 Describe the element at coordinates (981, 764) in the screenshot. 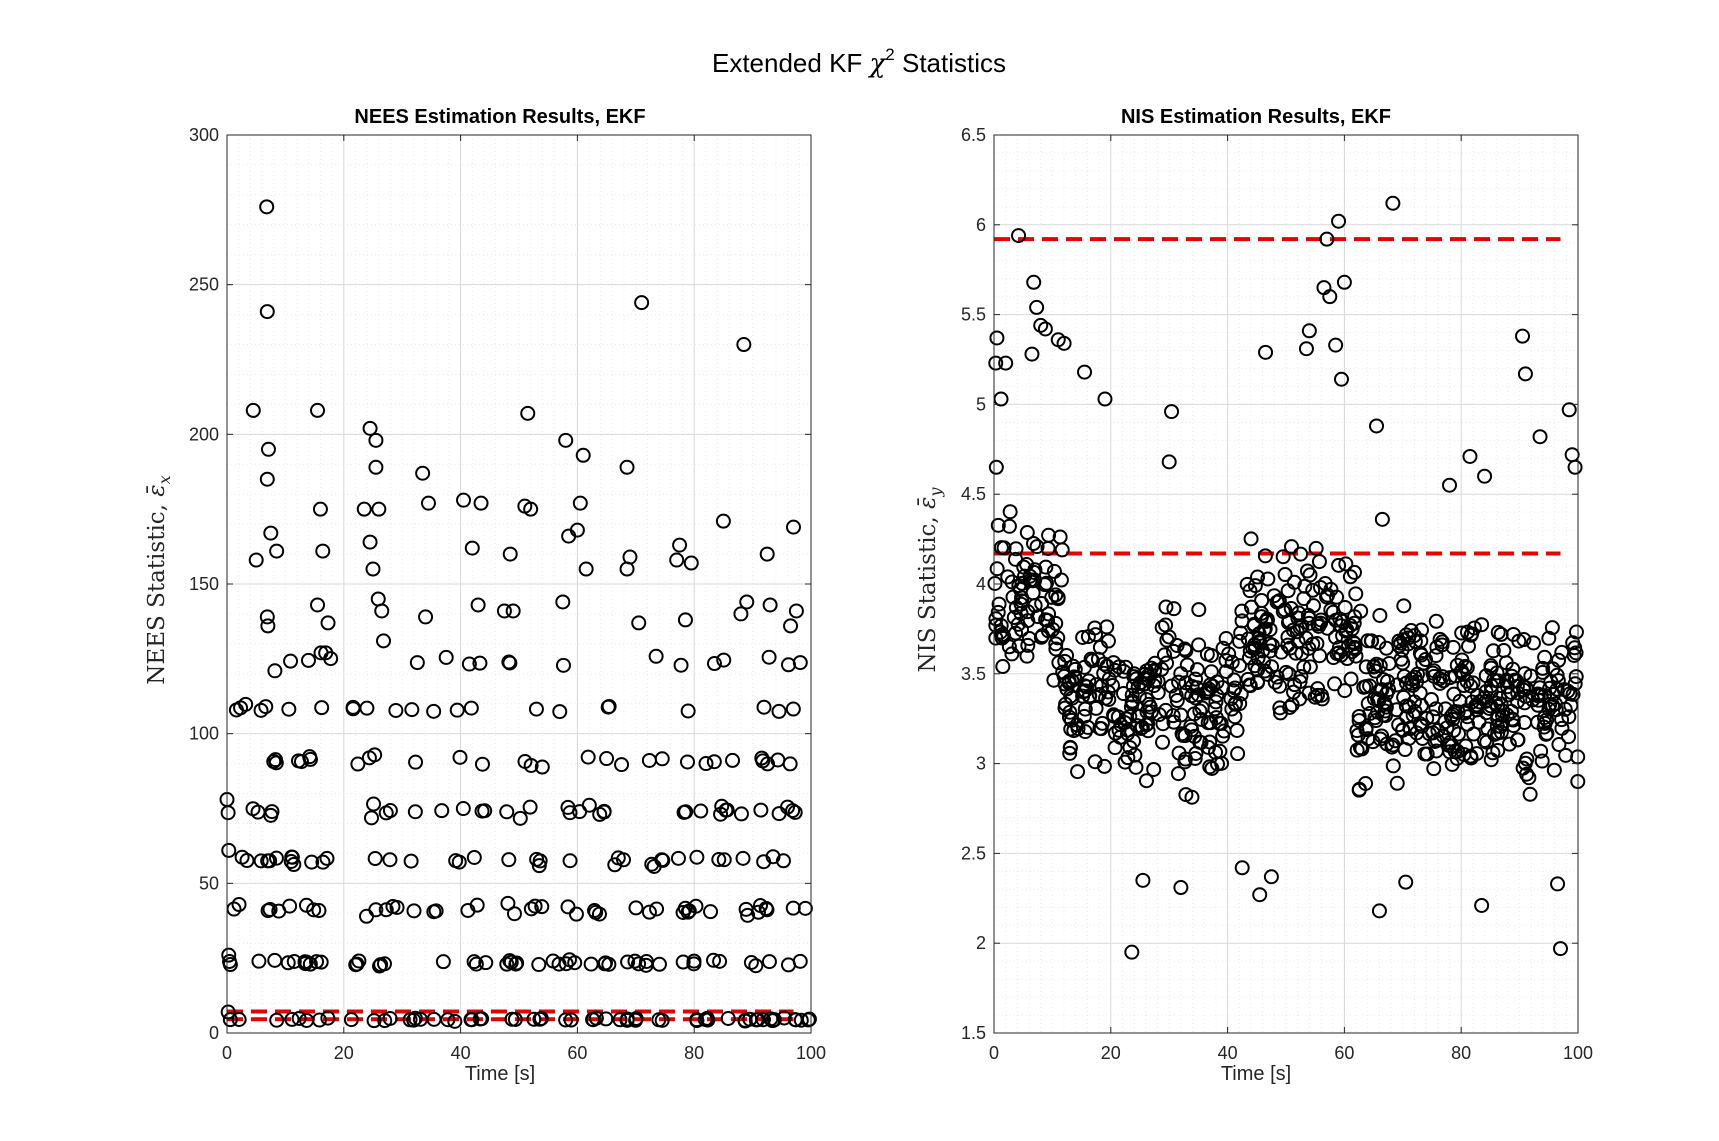

I see `nis-ytick-label: 3` at that location.